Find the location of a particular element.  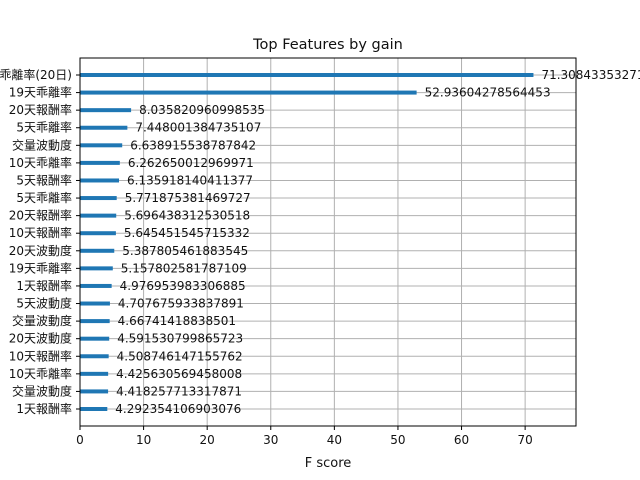

value-label: 52.93604278564453 is located at coordinates (488, 93).